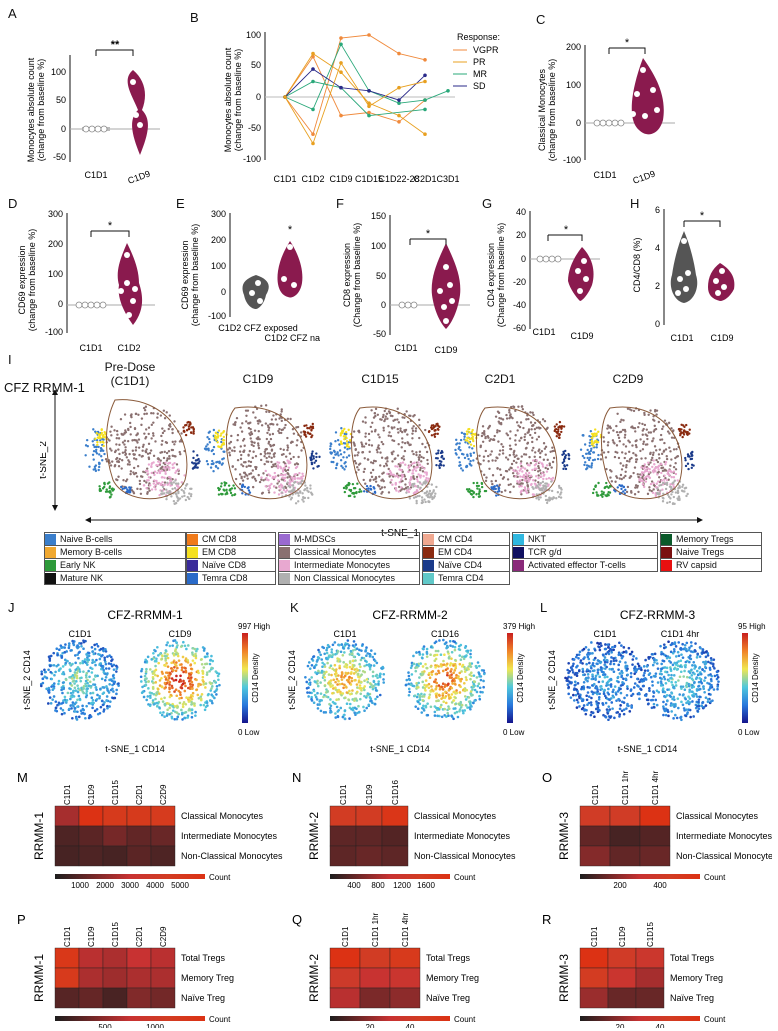  What do you see at coordinates (581, 336) in the screenshot?
I see `x-tick: C1D9` at bounding box center [581, 336].